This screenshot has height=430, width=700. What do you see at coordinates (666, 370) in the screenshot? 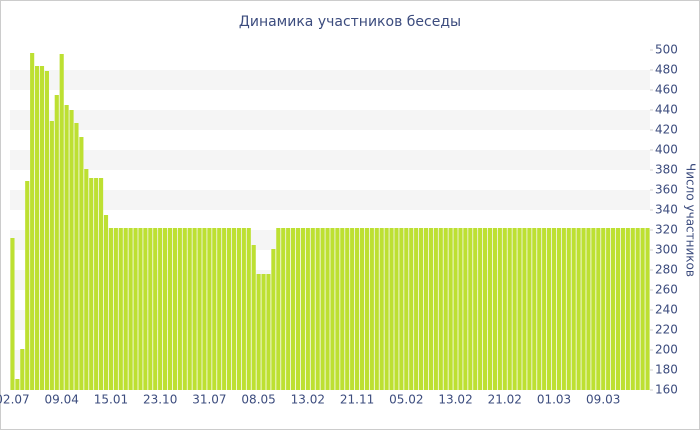
I see `y-tick-label: 180` at bounding box center [666, 370].